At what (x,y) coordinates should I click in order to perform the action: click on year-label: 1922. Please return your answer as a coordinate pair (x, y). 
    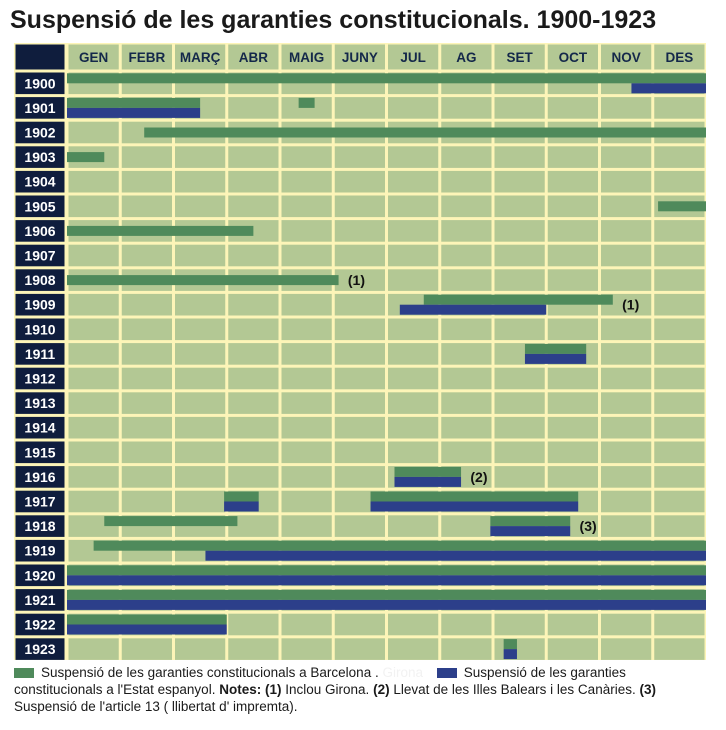
    Looking at the image, I should click on (39, 625).